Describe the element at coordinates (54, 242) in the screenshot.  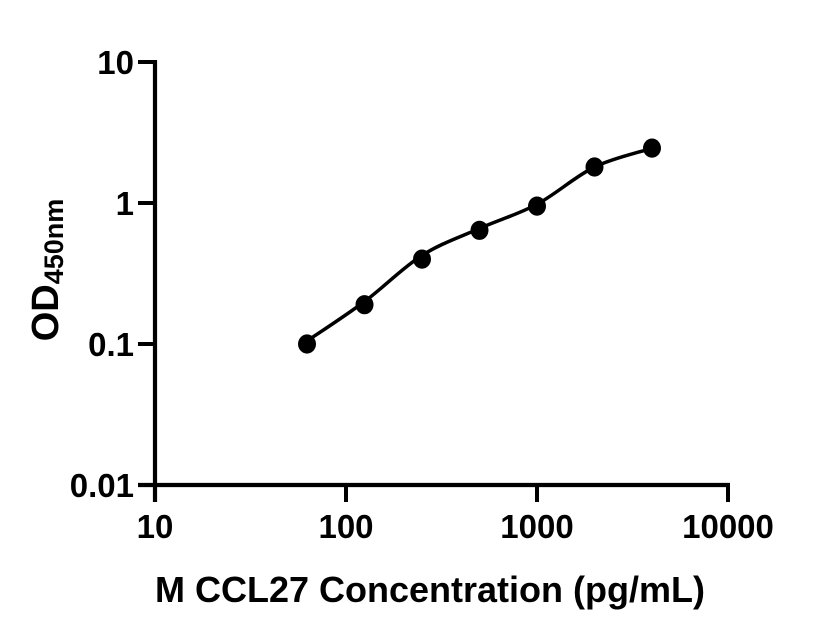
I see `y-axis-title-subscript: 450nm` at that location.